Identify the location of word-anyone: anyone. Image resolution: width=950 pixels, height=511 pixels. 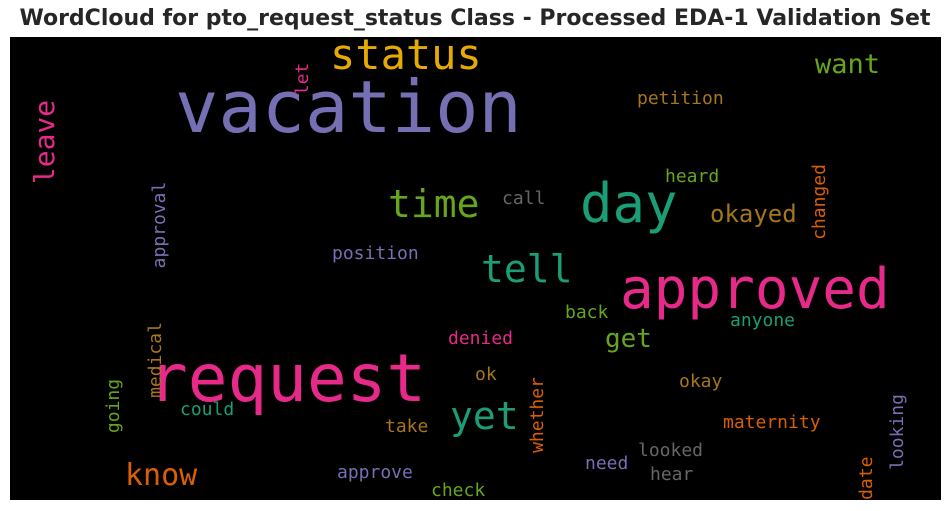
(762, 320).